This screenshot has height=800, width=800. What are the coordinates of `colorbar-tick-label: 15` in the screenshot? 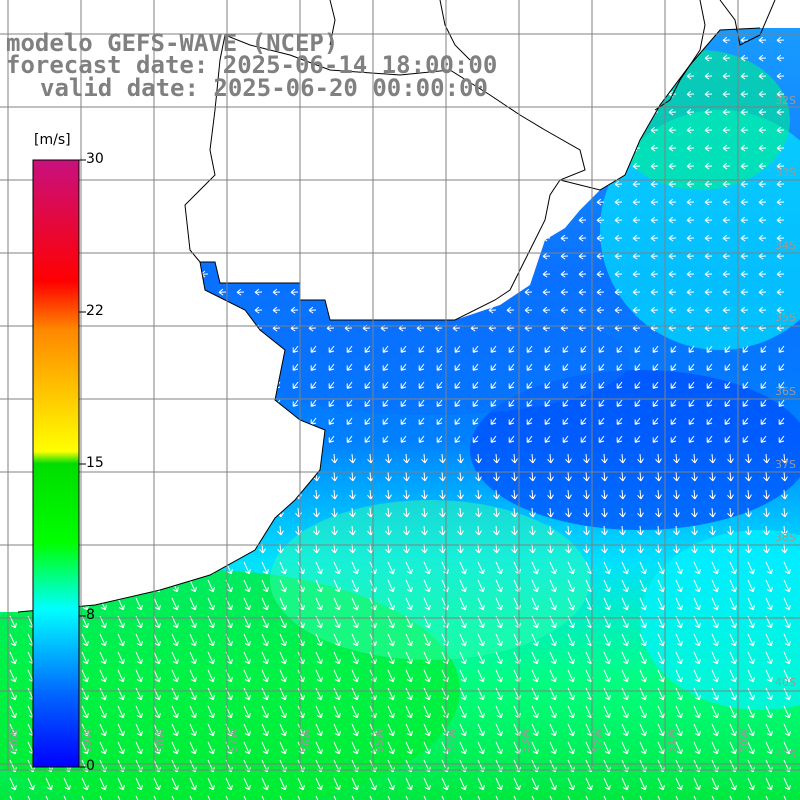 It's located at (95, 463).